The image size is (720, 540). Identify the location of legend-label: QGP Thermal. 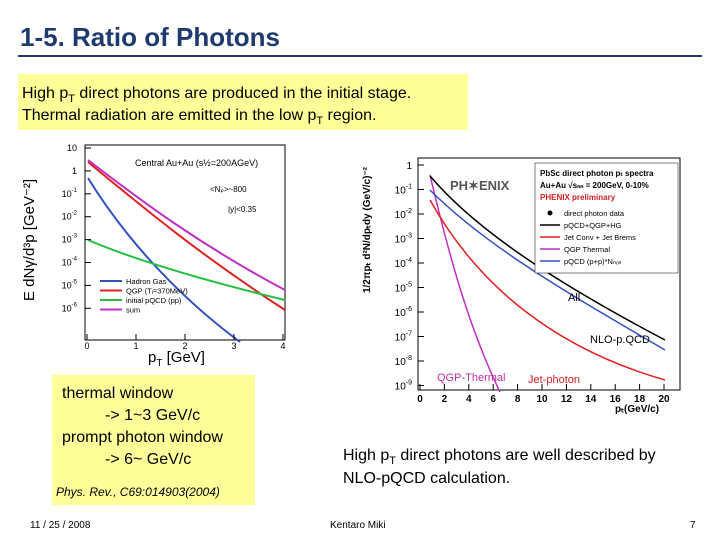
(587, 249).